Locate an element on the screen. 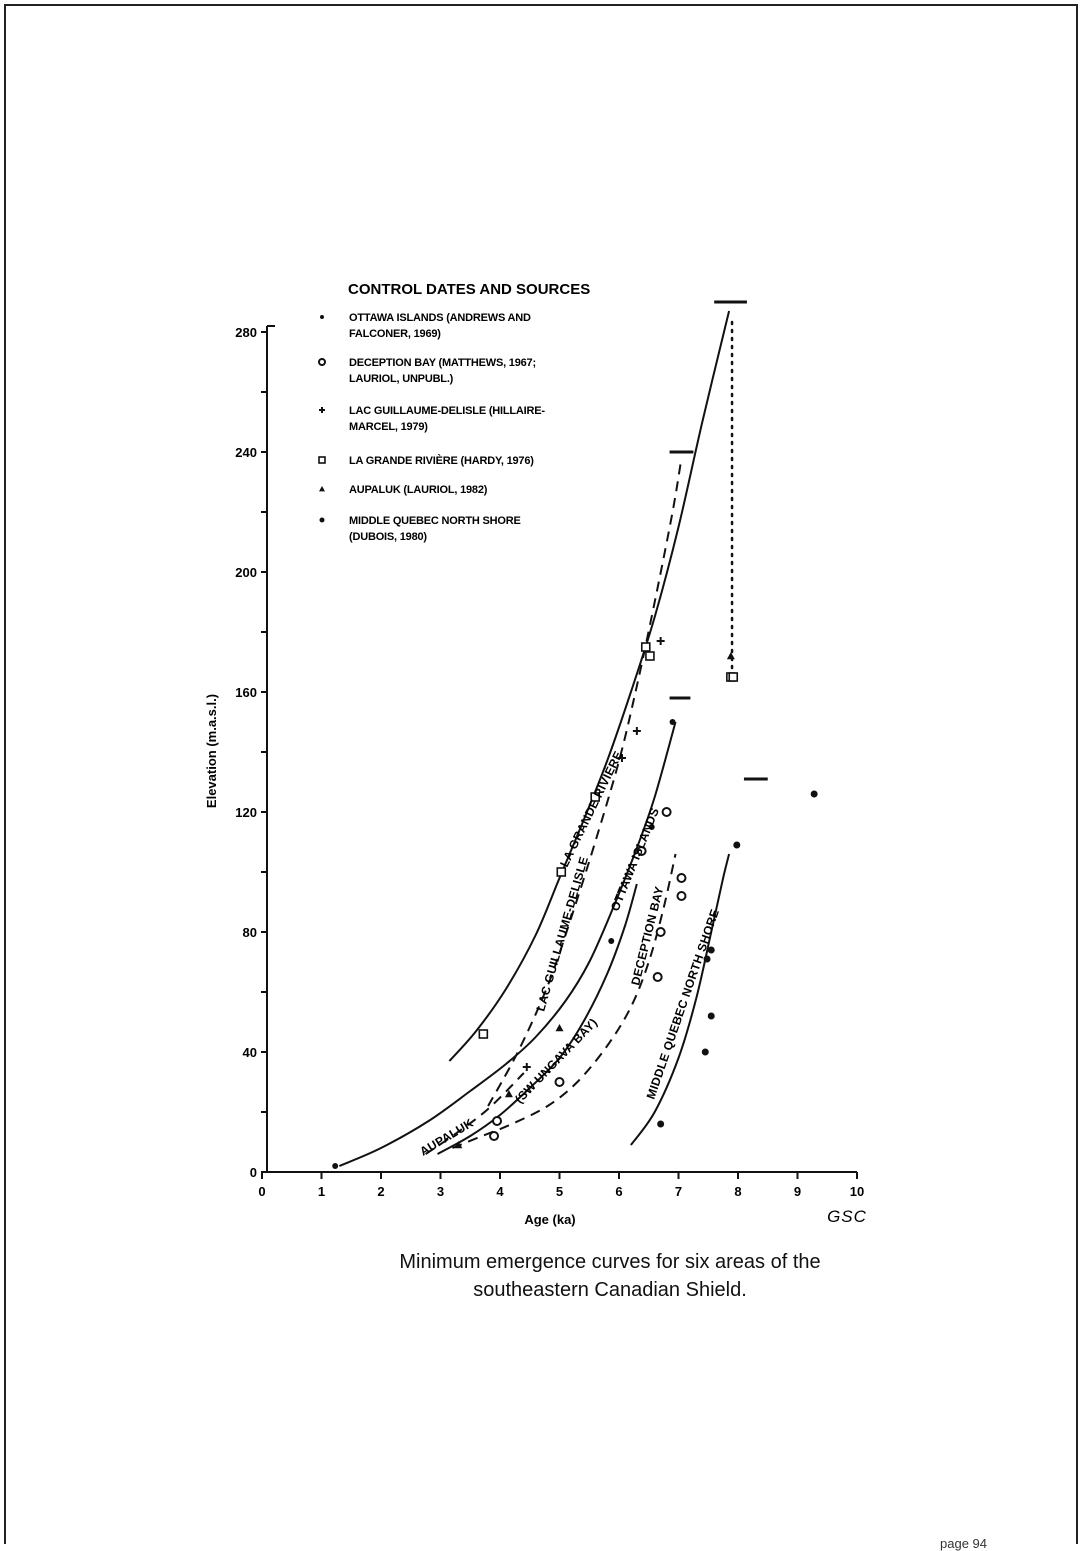 The height and width of the screenshot is (1551, 1086). x-tick-label-9: 9 is located at coordinates (797, 1191).